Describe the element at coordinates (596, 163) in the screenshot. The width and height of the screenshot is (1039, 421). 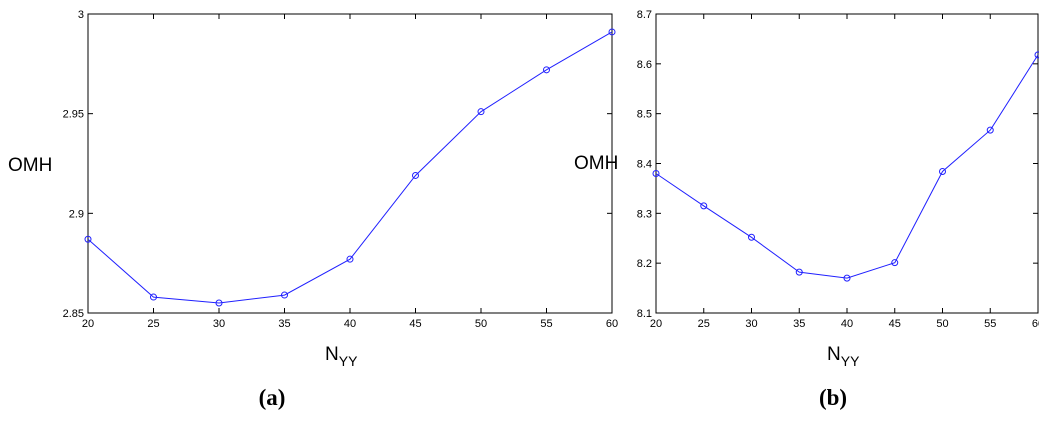
I see `chart-b-y-axis-label: OMH` at that location.